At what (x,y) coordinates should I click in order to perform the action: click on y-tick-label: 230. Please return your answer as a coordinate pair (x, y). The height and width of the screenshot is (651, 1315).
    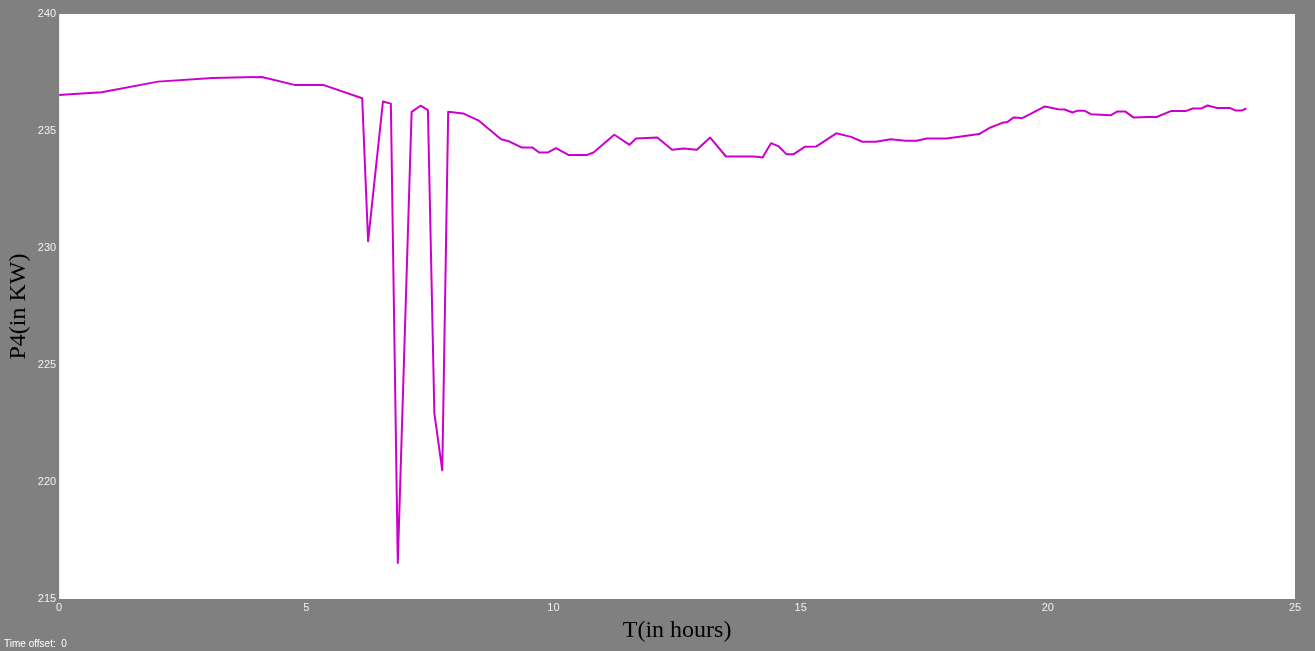
    Looking at the image, I should click on (47, 247).